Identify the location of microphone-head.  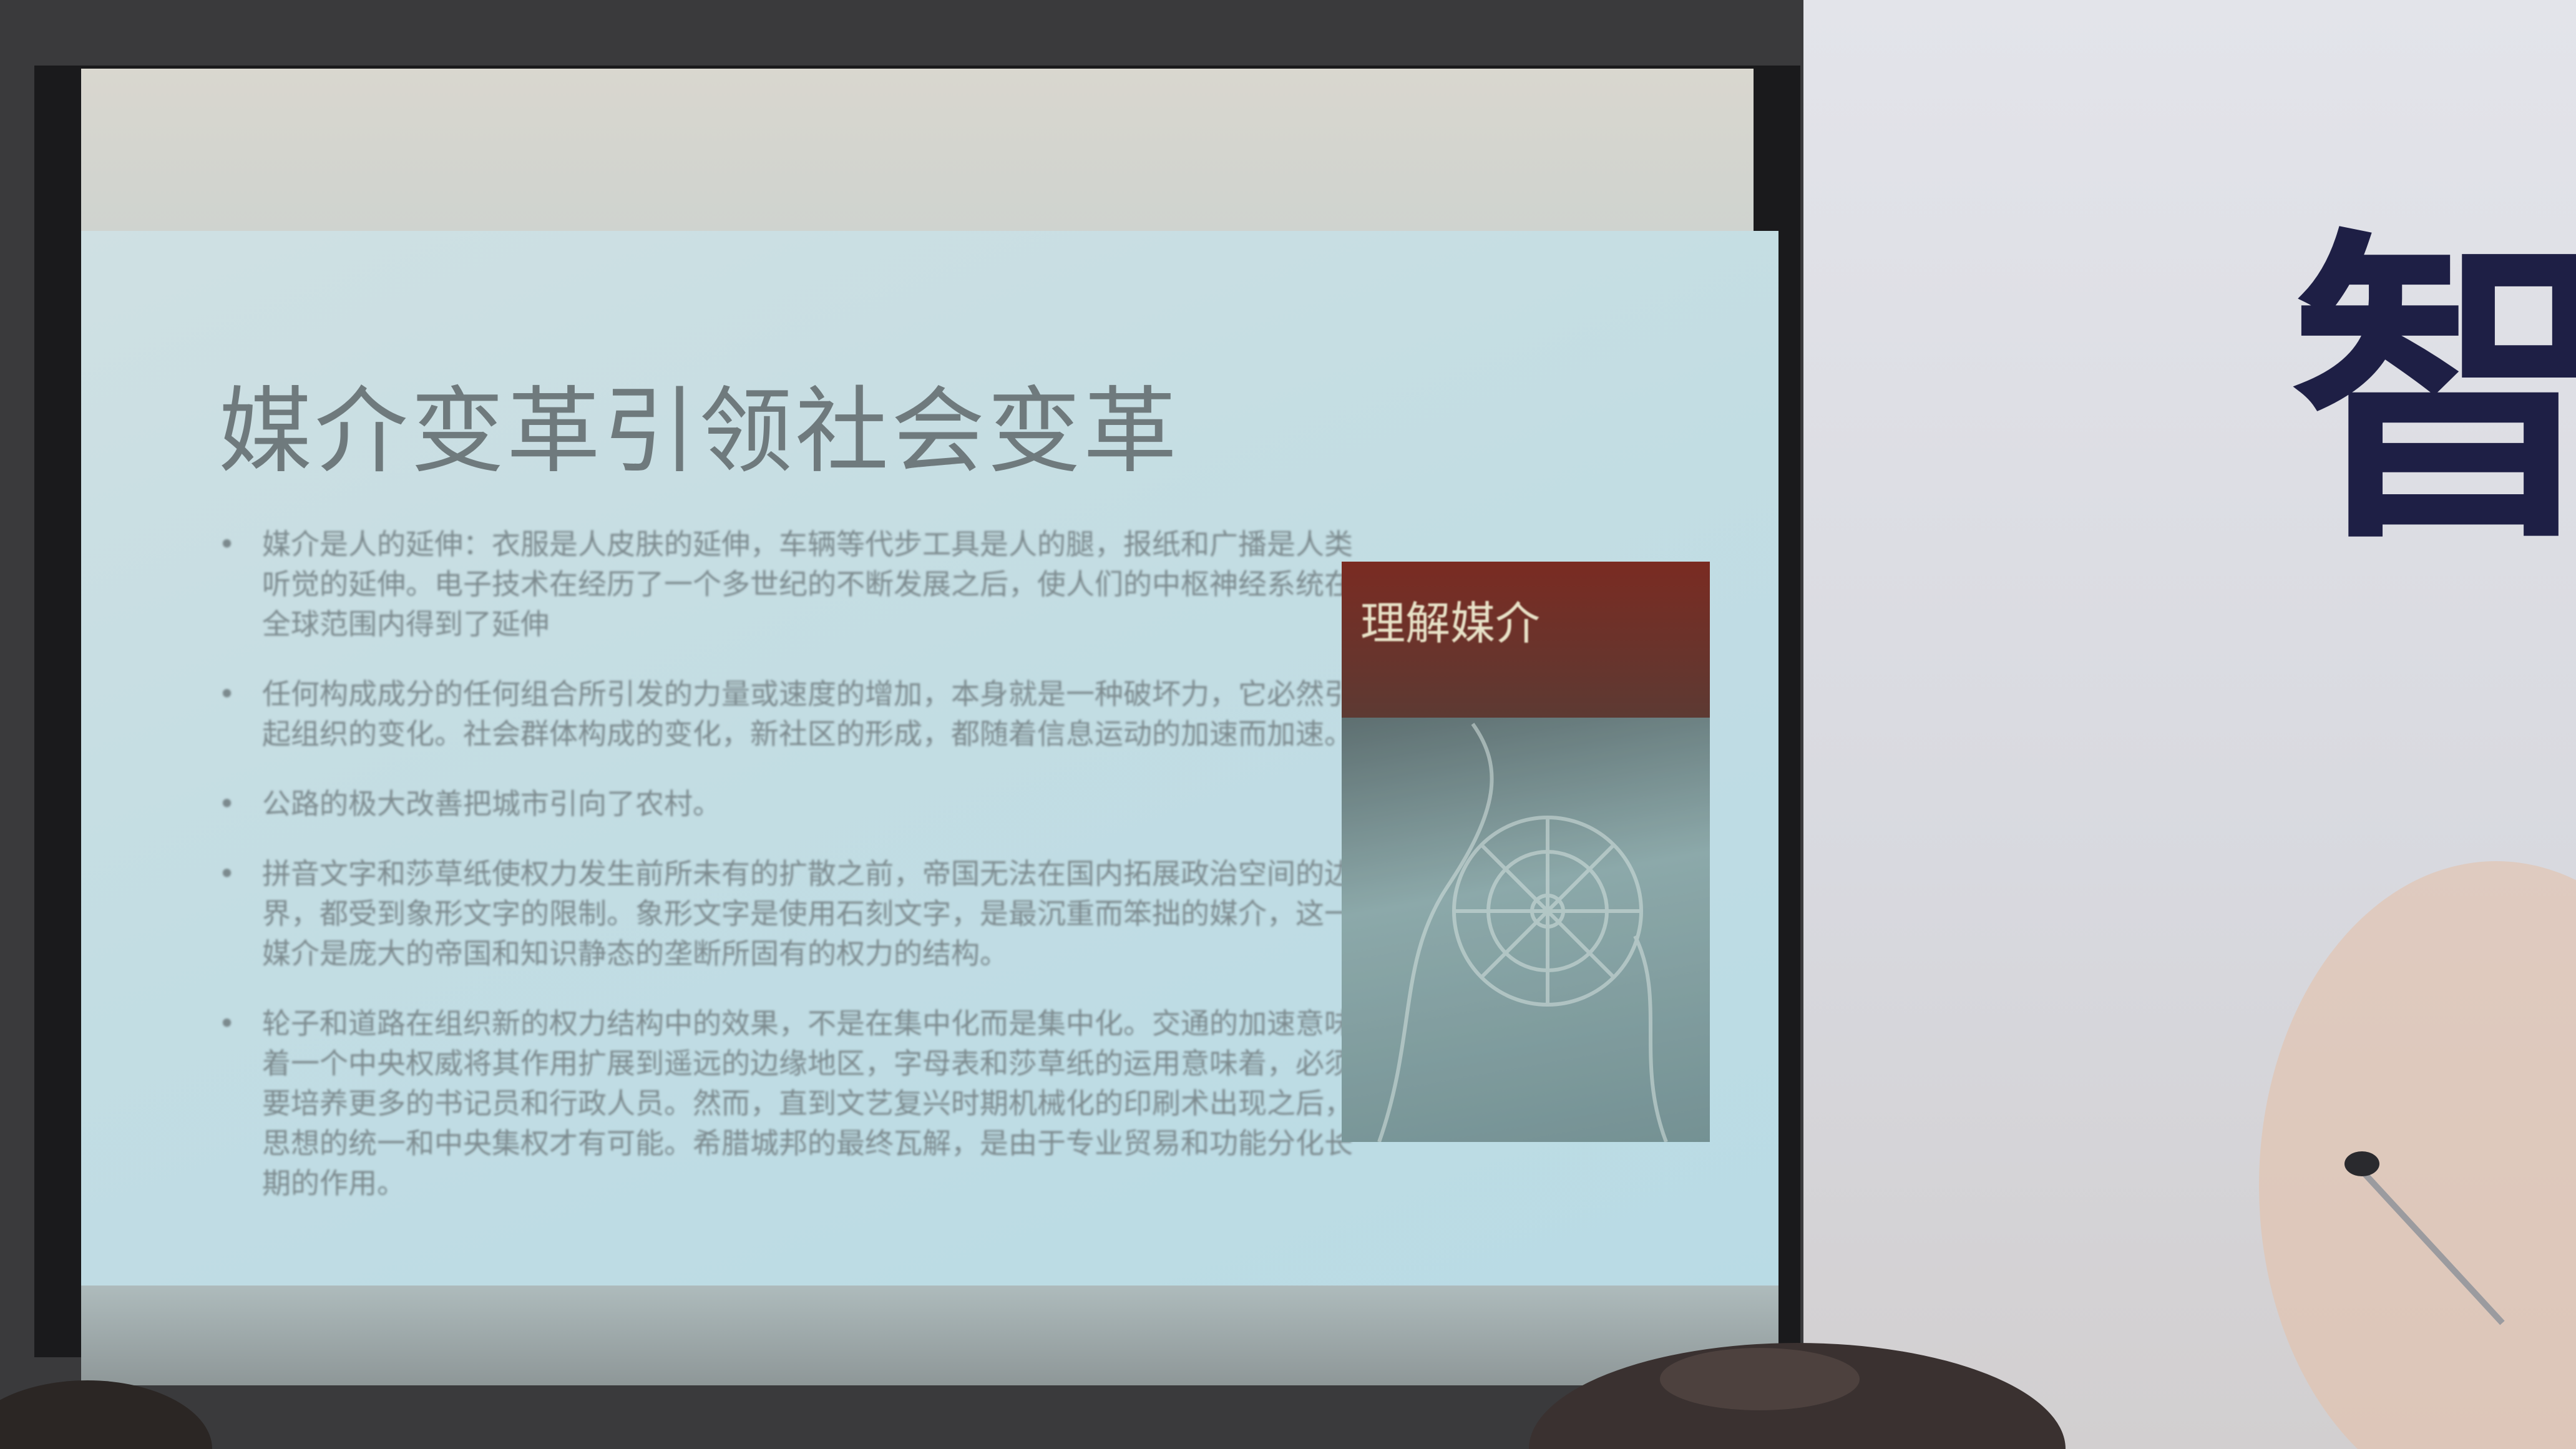
(2361, 1163).